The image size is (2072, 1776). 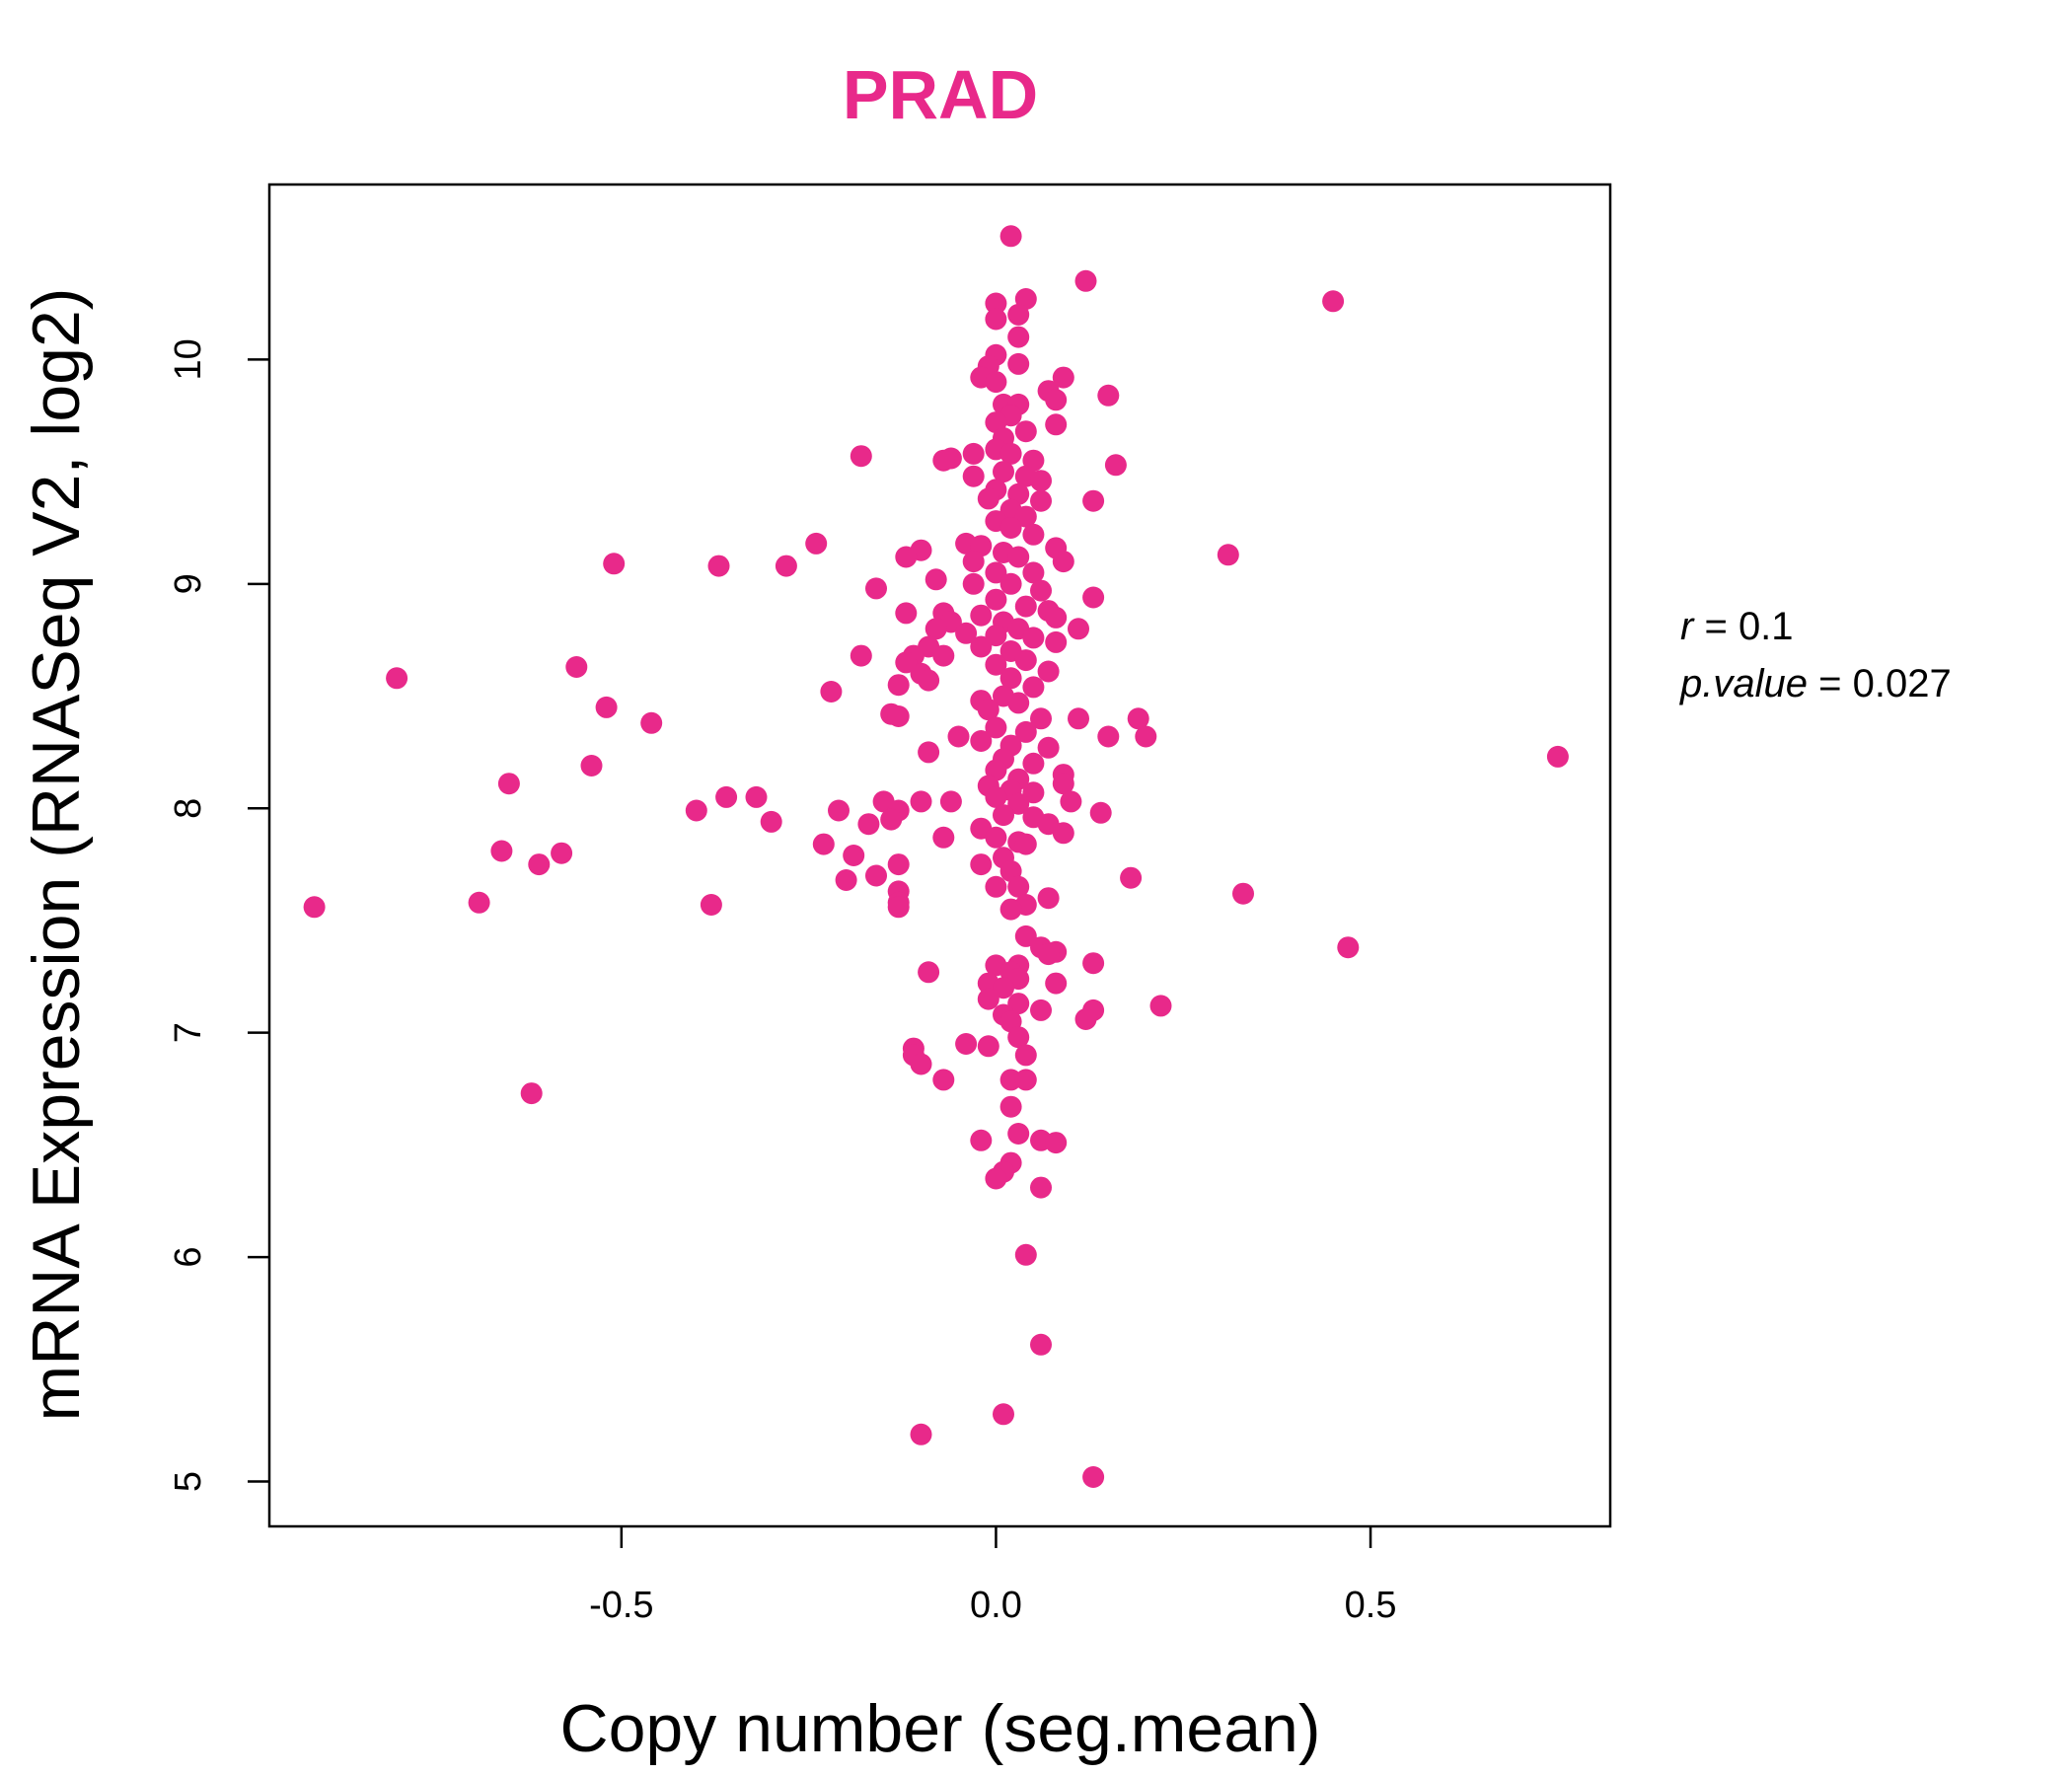 I want to click on x-tick-label-2: 0.5, so click(x=1371, y=1606).